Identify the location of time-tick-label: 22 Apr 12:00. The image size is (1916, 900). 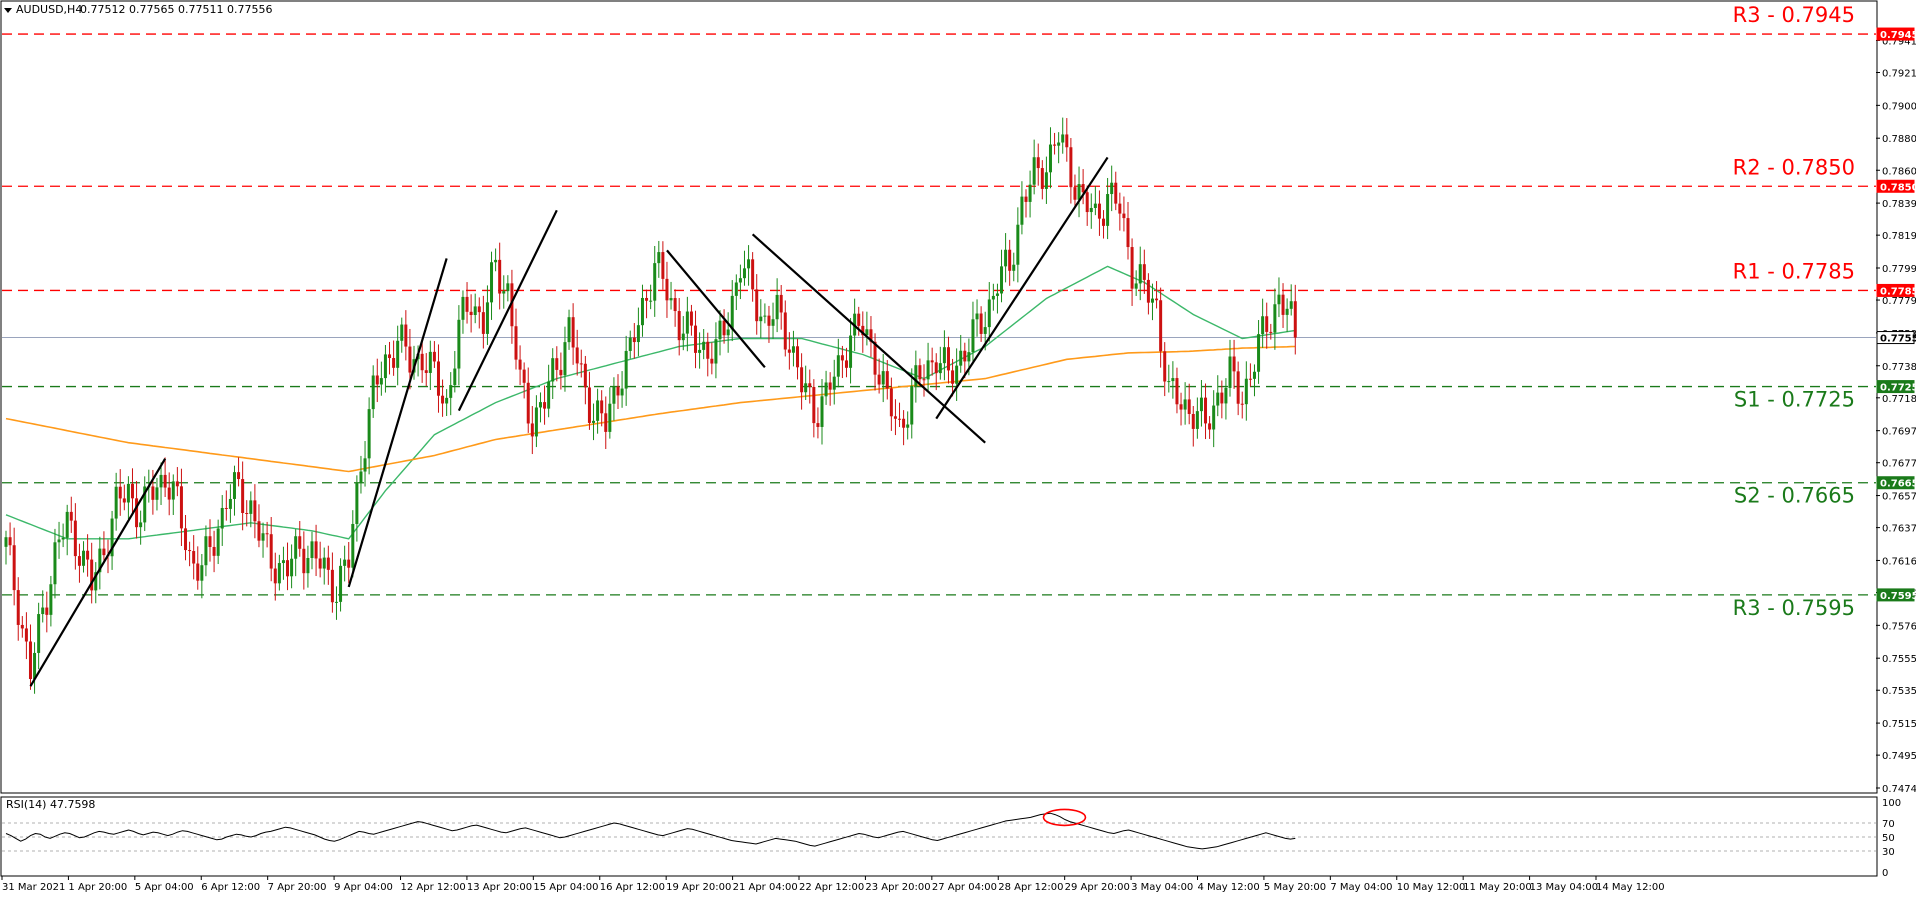
(831, 887).